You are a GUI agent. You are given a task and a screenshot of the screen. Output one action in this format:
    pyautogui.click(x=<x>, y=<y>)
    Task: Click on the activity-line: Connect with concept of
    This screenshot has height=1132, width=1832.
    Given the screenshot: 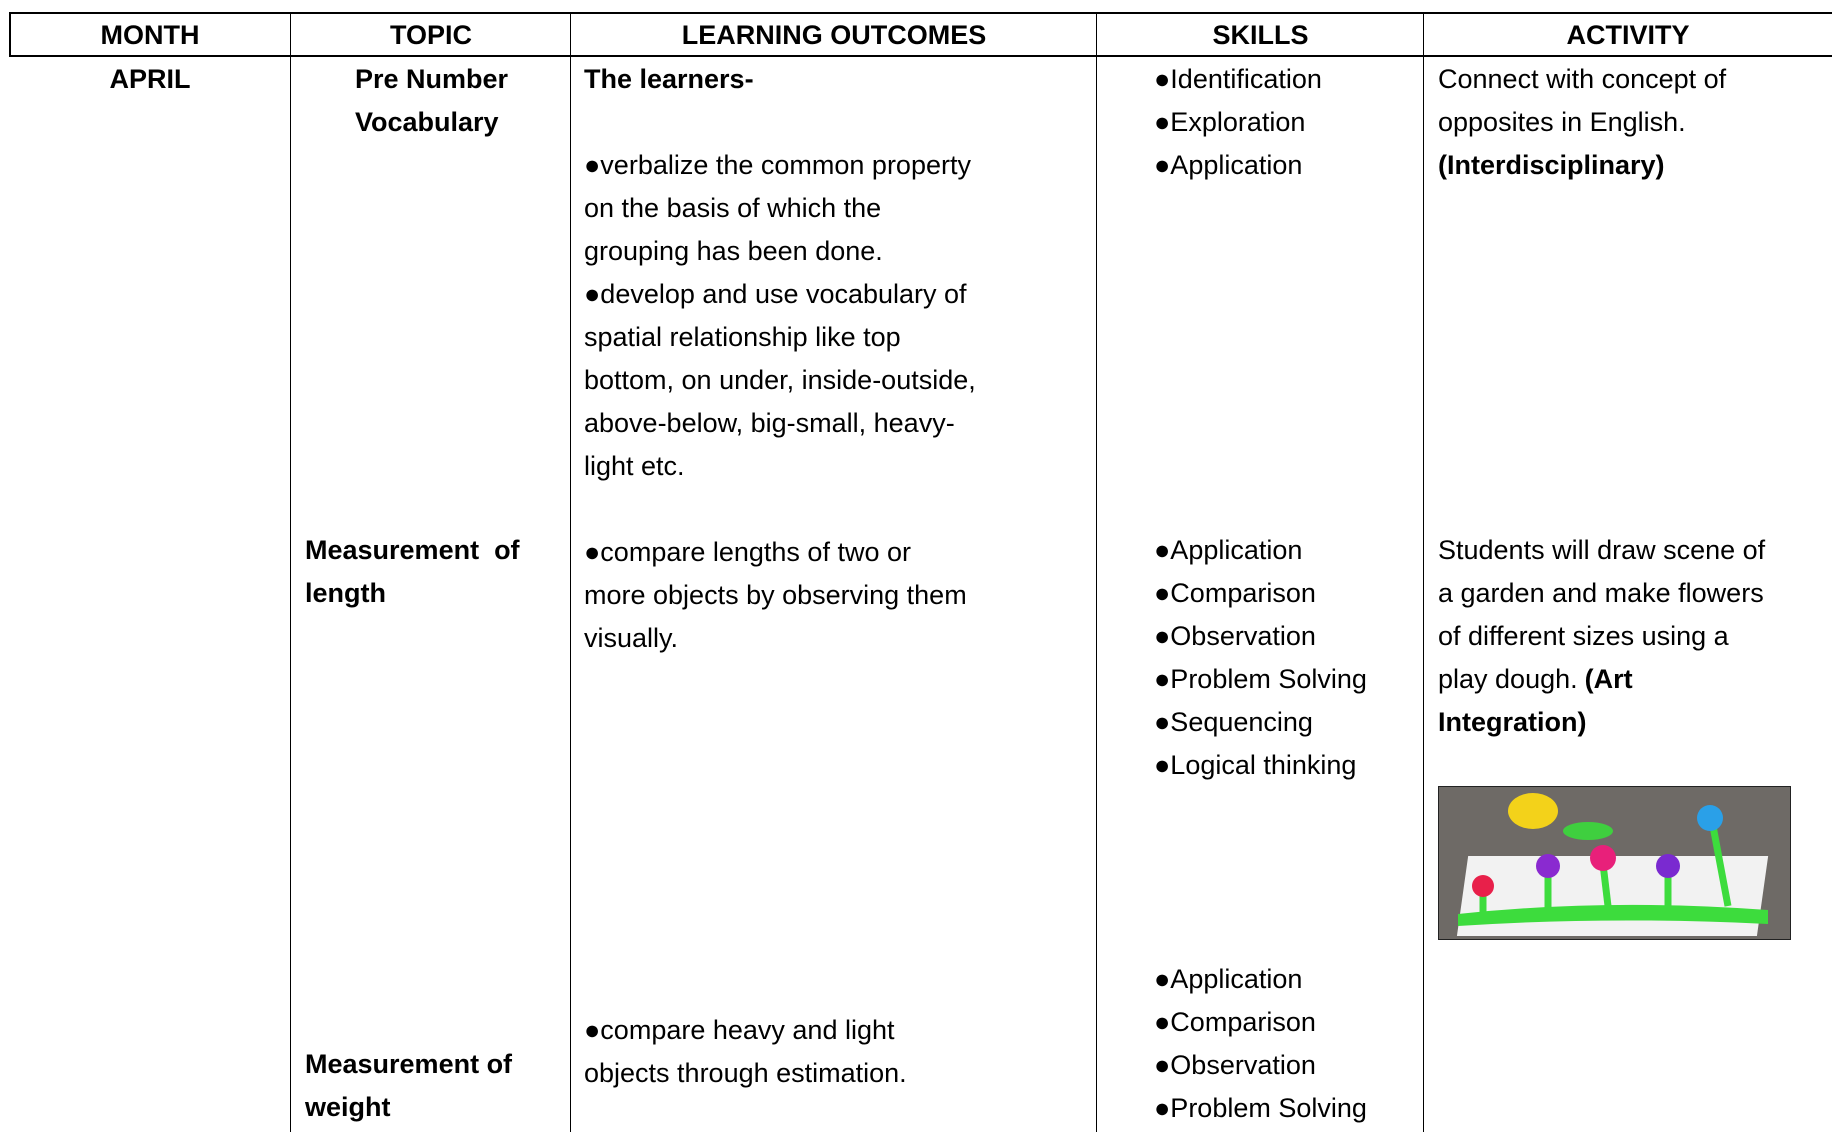 What is the action you would take?
    pyautogui.click(x=1582, y=79)
    